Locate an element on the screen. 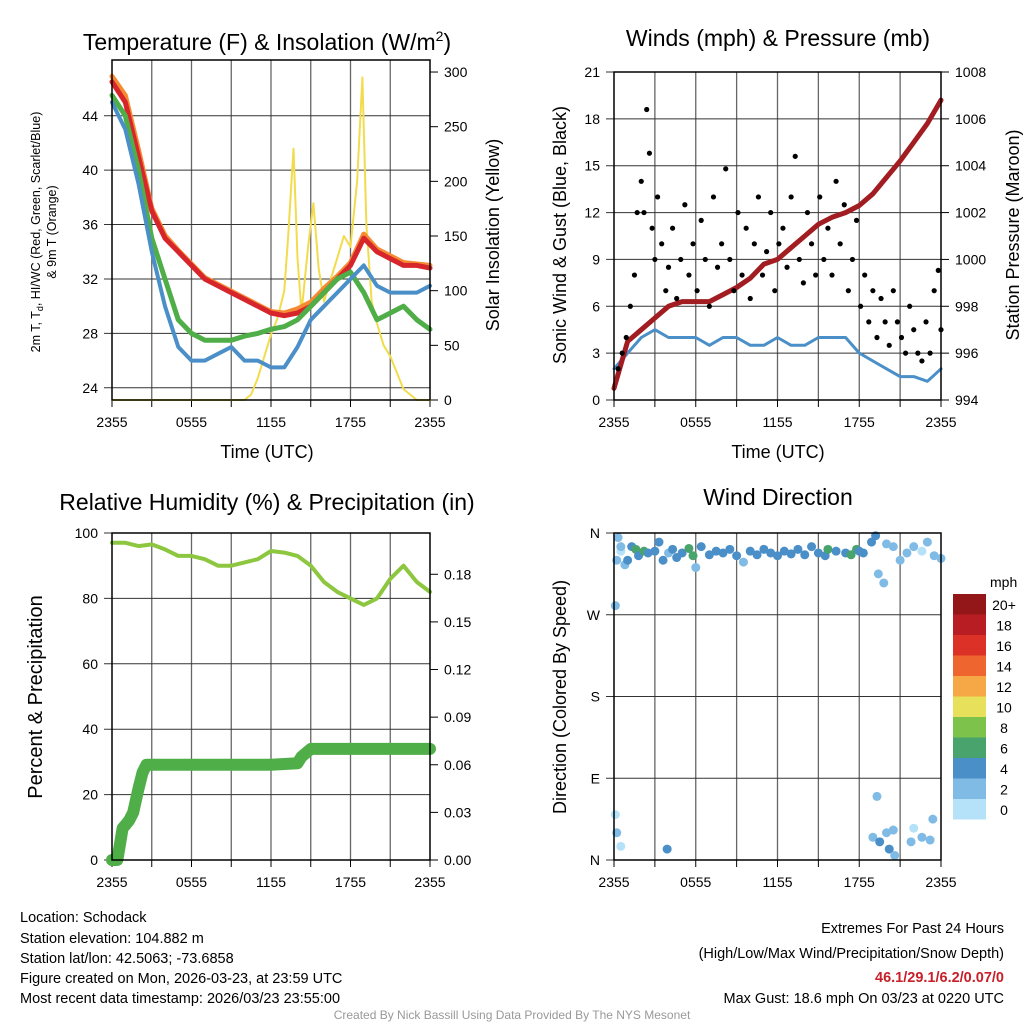 This screenshot has width=1024, height=1024. series-line-td is located at coordinates (271, 217).